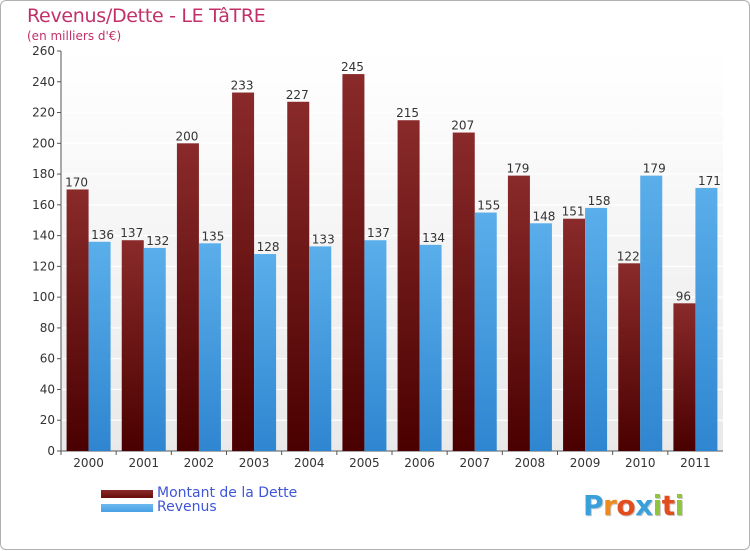  I want to click on y-tick-label: 180, so click(43, 174).